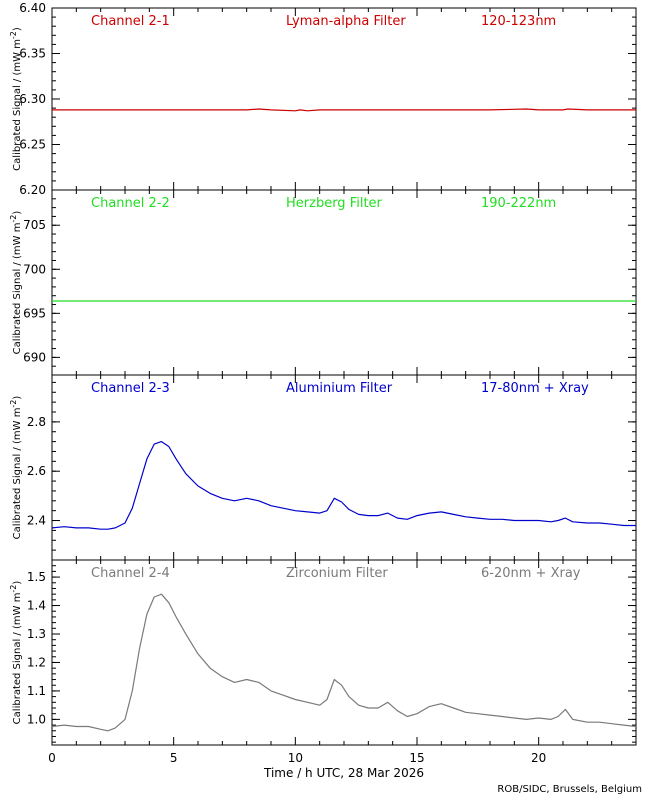  What do you see at coordinates (36, 719) in the screenshot?
I see `y-tick-label: 1.0` at bounding box center [36, 719].